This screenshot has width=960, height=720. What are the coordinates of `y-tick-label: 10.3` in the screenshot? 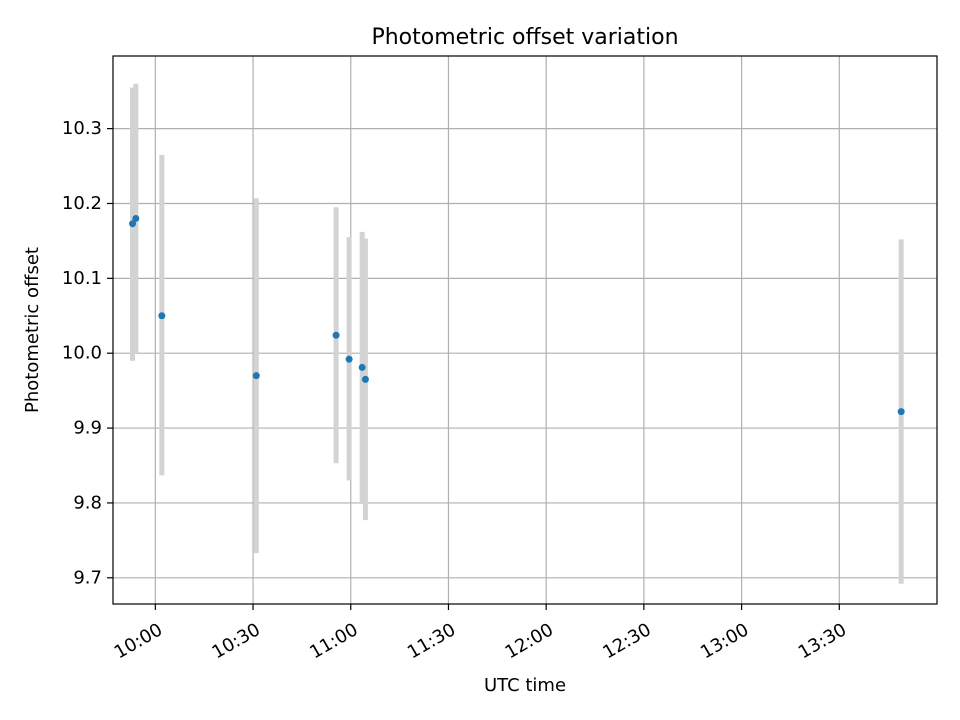 It's located at (82, 128).